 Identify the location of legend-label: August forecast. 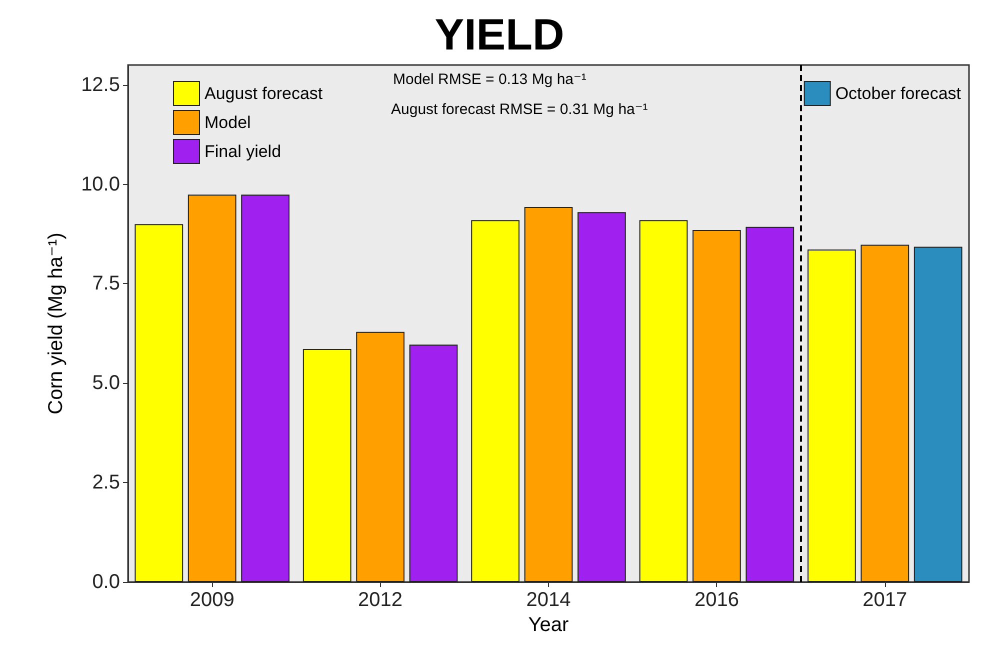
(263, 93).